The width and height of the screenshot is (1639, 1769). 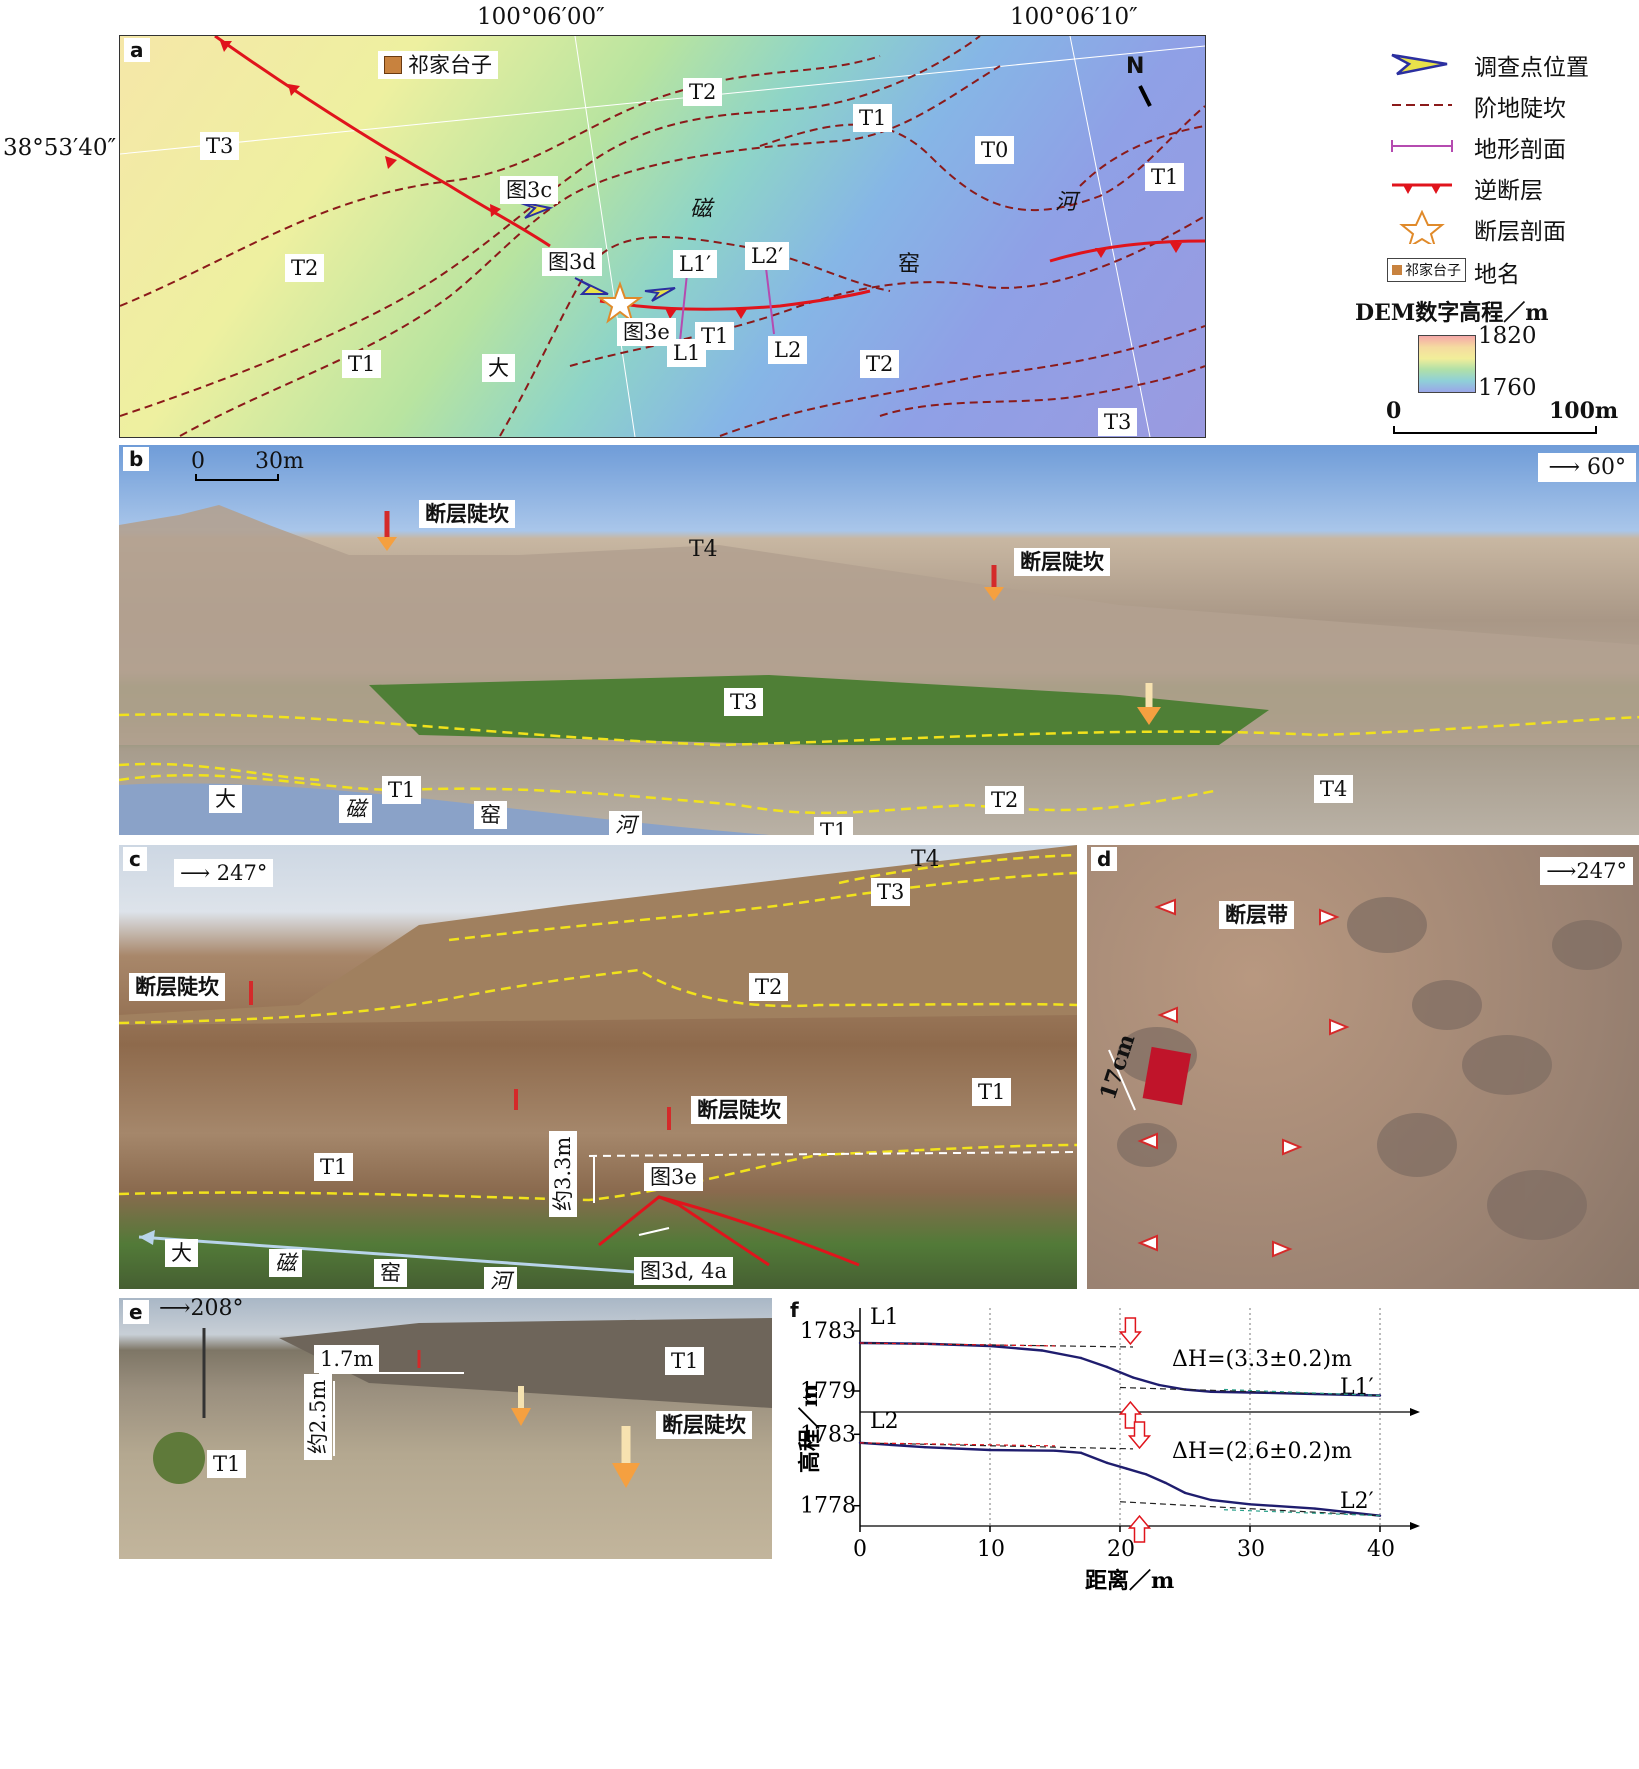 What do you see at coordinates (992, 1092) in the screenshot?
I see `photo-c-t1-a: T1` at bounding box center [992, 1092].